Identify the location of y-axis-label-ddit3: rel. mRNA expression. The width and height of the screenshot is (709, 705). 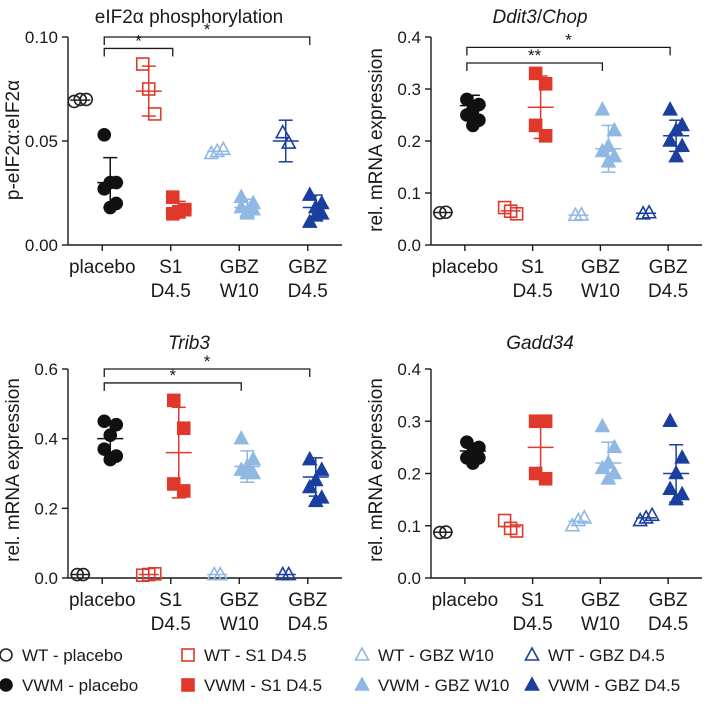
(376, 140).